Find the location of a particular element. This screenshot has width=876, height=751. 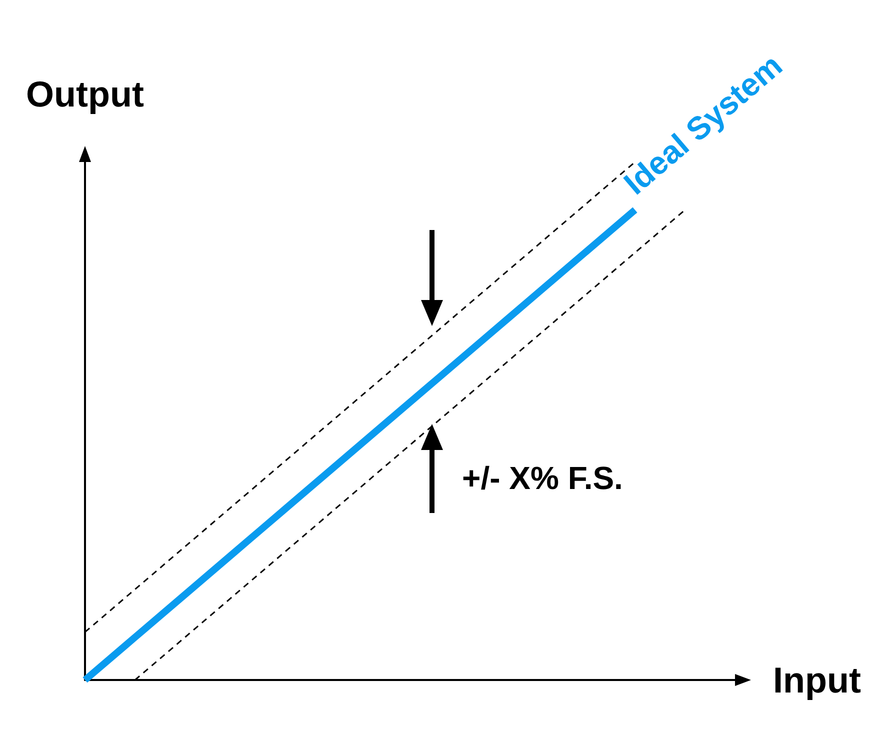

x-axis-title: Input is located at coordinates (817, 680).